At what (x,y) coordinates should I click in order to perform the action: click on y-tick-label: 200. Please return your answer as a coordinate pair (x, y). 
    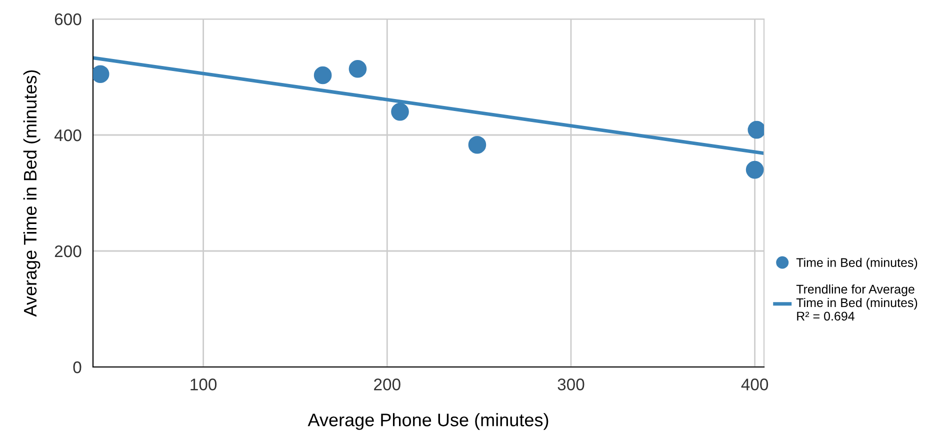
    Looking at the image, I should click on (68, 251).